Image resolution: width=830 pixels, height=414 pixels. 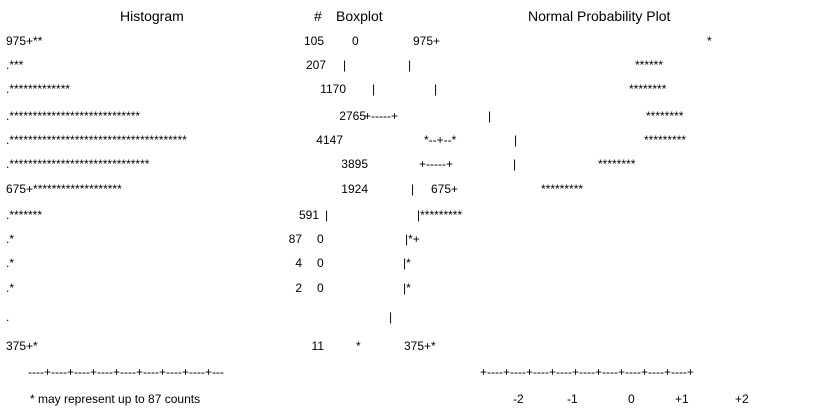 What do you see at coordinates (682, 399) in the screenshot?
I see `npp-tick-label: +1` at bounding box center [682, 399].